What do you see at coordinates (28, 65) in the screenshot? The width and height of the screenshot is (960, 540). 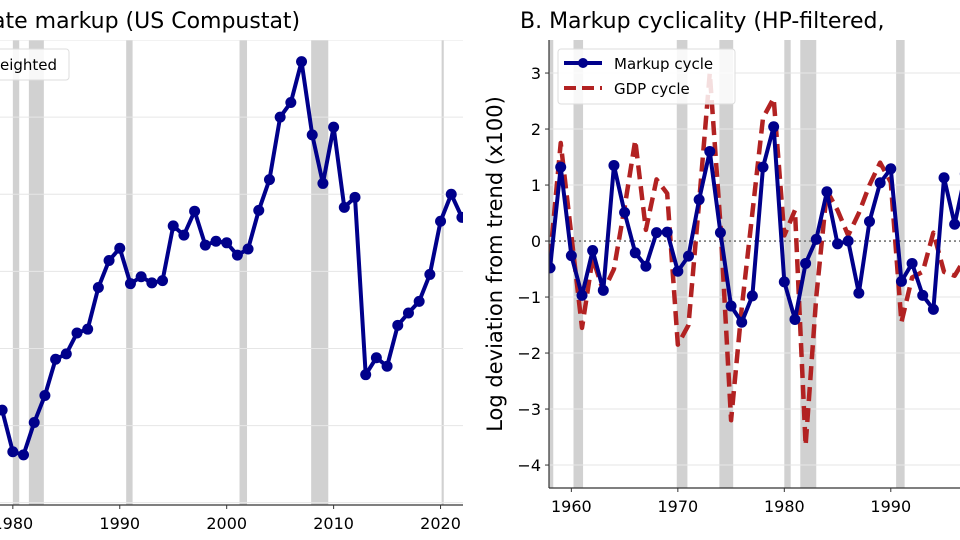 I see `legend-entry: eighted` at bounding box center [28, 65].